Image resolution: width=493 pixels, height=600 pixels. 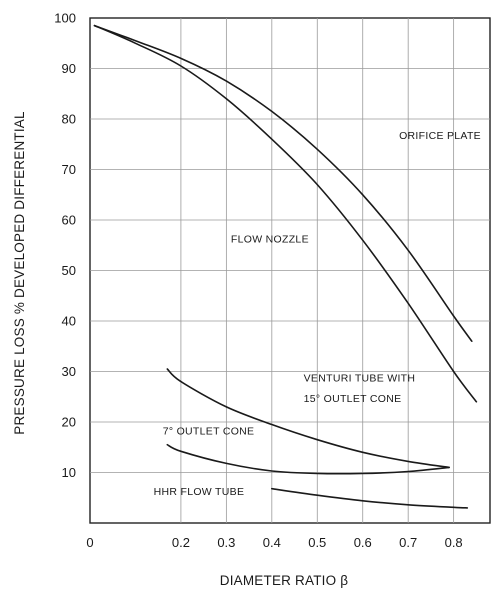 I want to click on curve-label-hhr-flow-tube: HHR FLOW TUBE, so click(x=199, y=492).